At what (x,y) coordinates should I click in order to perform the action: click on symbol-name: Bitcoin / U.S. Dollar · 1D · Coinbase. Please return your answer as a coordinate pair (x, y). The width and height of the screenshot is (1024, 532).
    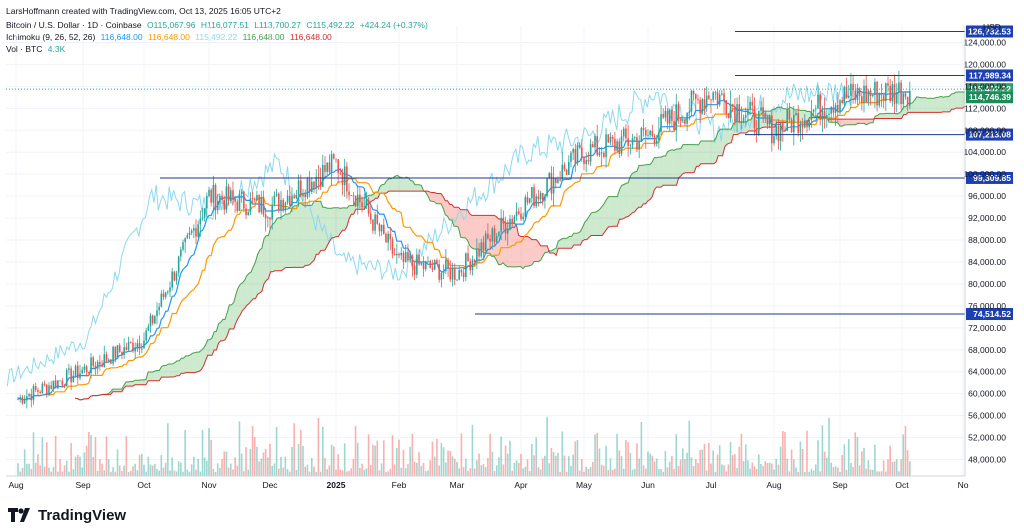
    Looking at the image, I should click on (74, 25).